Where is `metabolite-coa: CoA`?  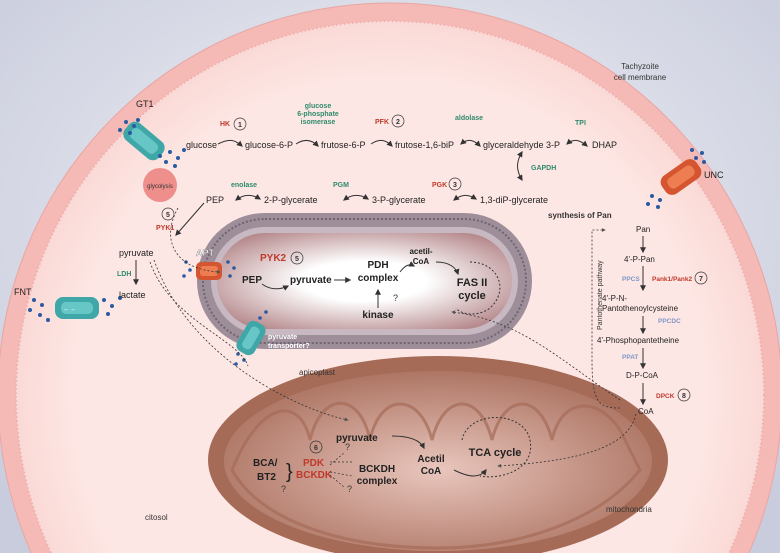
metabolite-coa: CoA is located at coordinates (646, 411).